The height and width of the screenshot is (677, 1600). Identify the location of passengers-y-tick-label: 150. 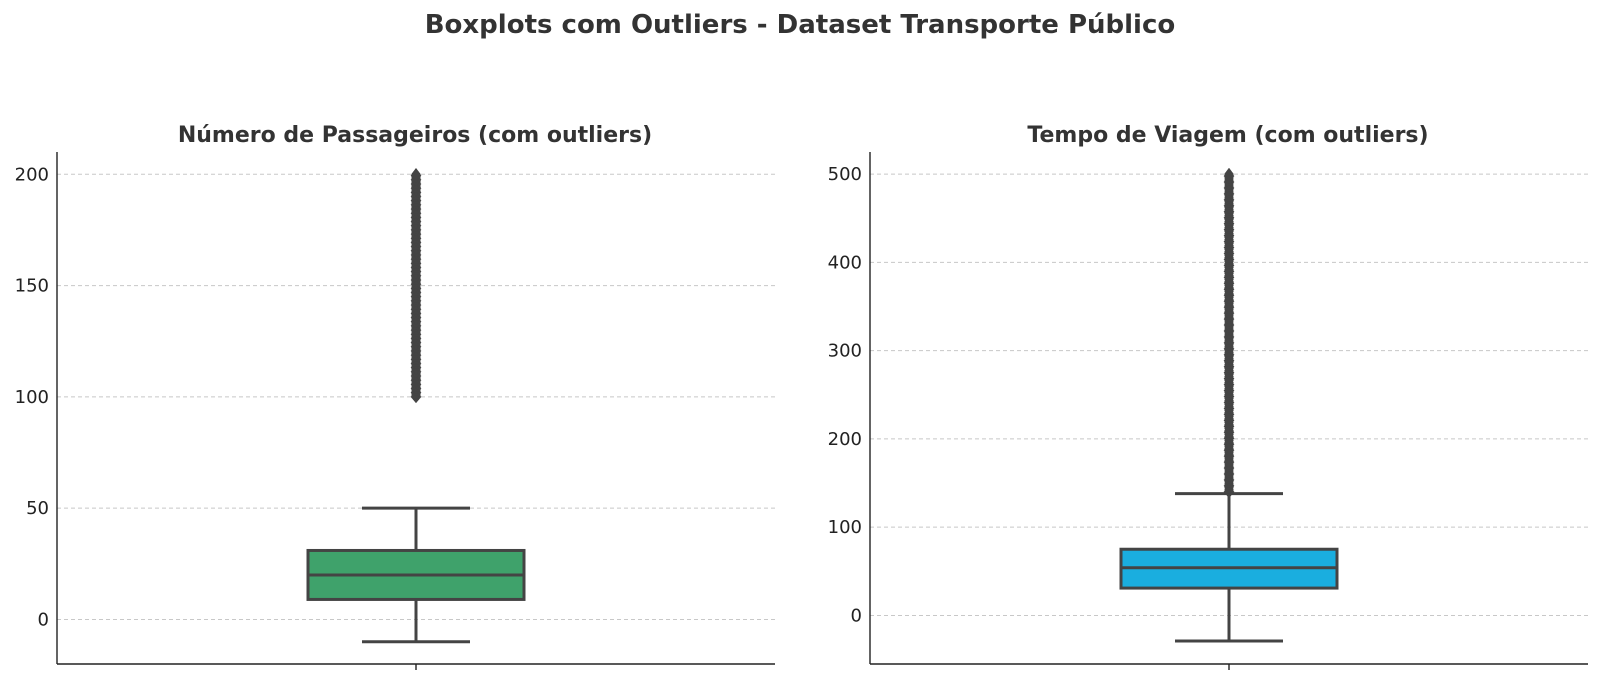
(32, 286).